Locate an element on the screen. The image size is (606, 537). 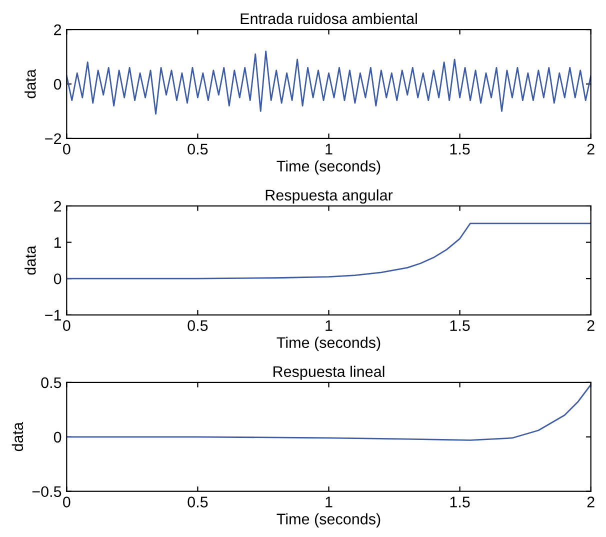
y-tick-label: −1 is located at coordinates (53, 315).